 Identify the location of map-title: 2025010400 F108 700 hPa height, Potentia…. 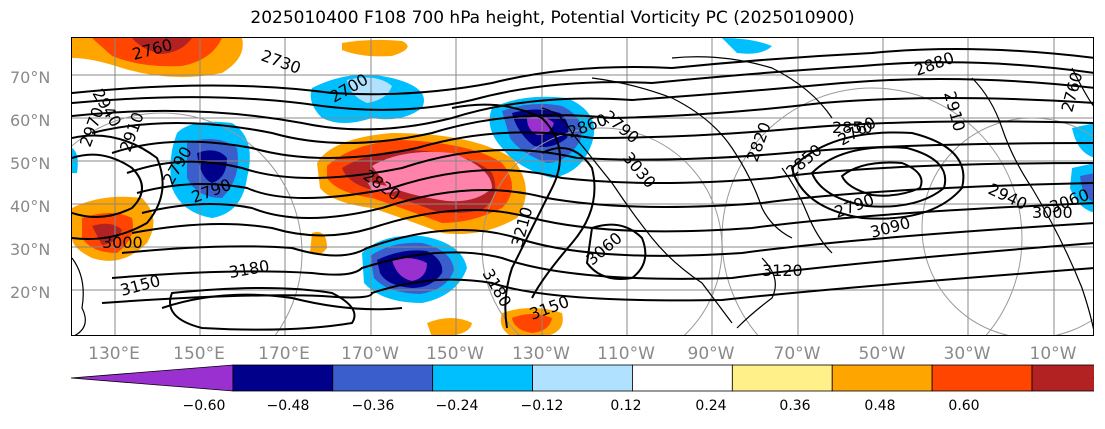
(552, 18).